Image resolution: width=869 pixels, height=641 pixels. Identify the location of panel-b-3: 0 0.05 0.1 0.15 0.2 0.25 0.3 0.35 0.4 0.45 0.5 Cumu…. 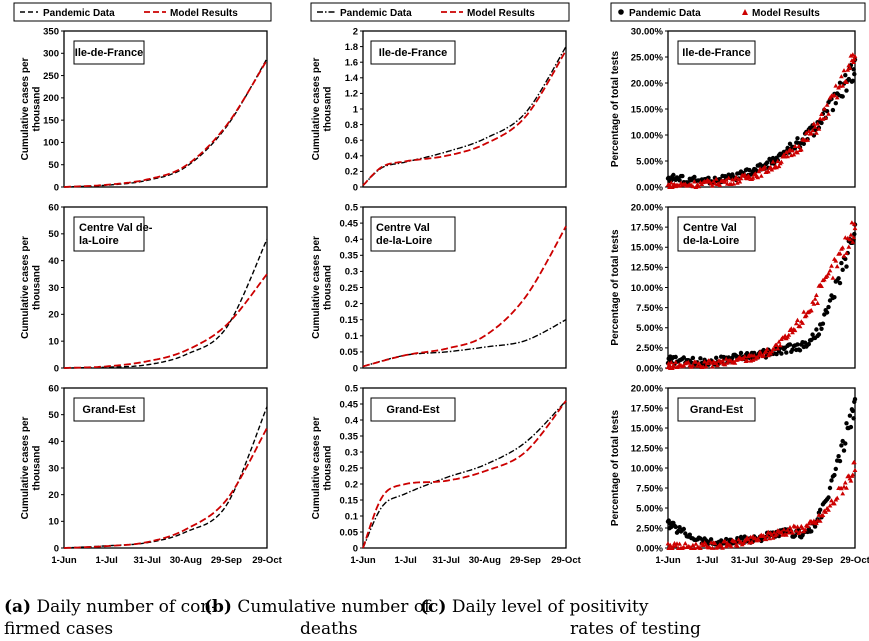
(446, 474).